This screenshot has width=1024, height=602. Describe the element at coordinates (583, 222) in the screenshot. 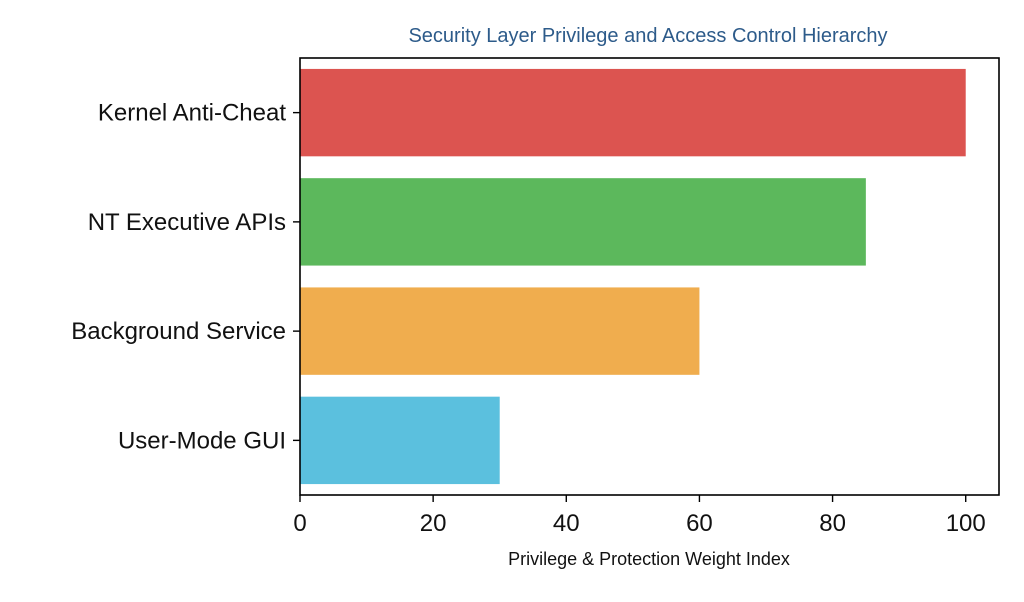

I see `bar-nt-executive-apis` at that location.